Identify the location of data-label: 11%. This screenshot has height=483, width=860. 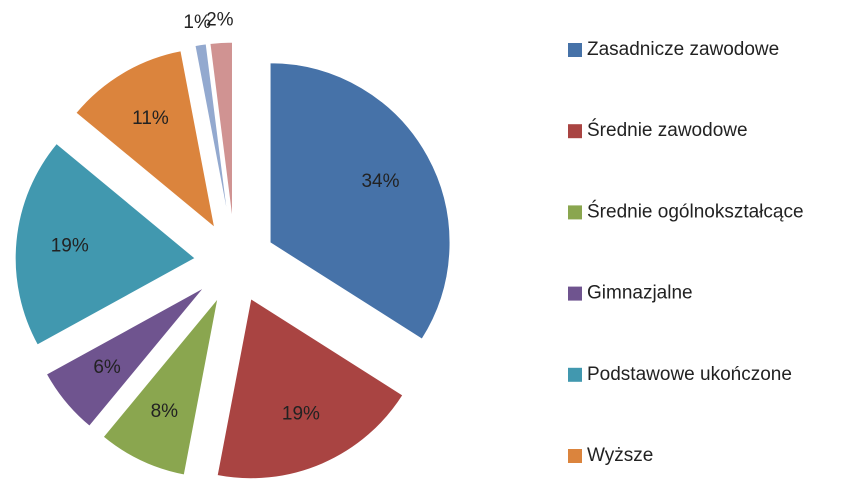
(150, 118).